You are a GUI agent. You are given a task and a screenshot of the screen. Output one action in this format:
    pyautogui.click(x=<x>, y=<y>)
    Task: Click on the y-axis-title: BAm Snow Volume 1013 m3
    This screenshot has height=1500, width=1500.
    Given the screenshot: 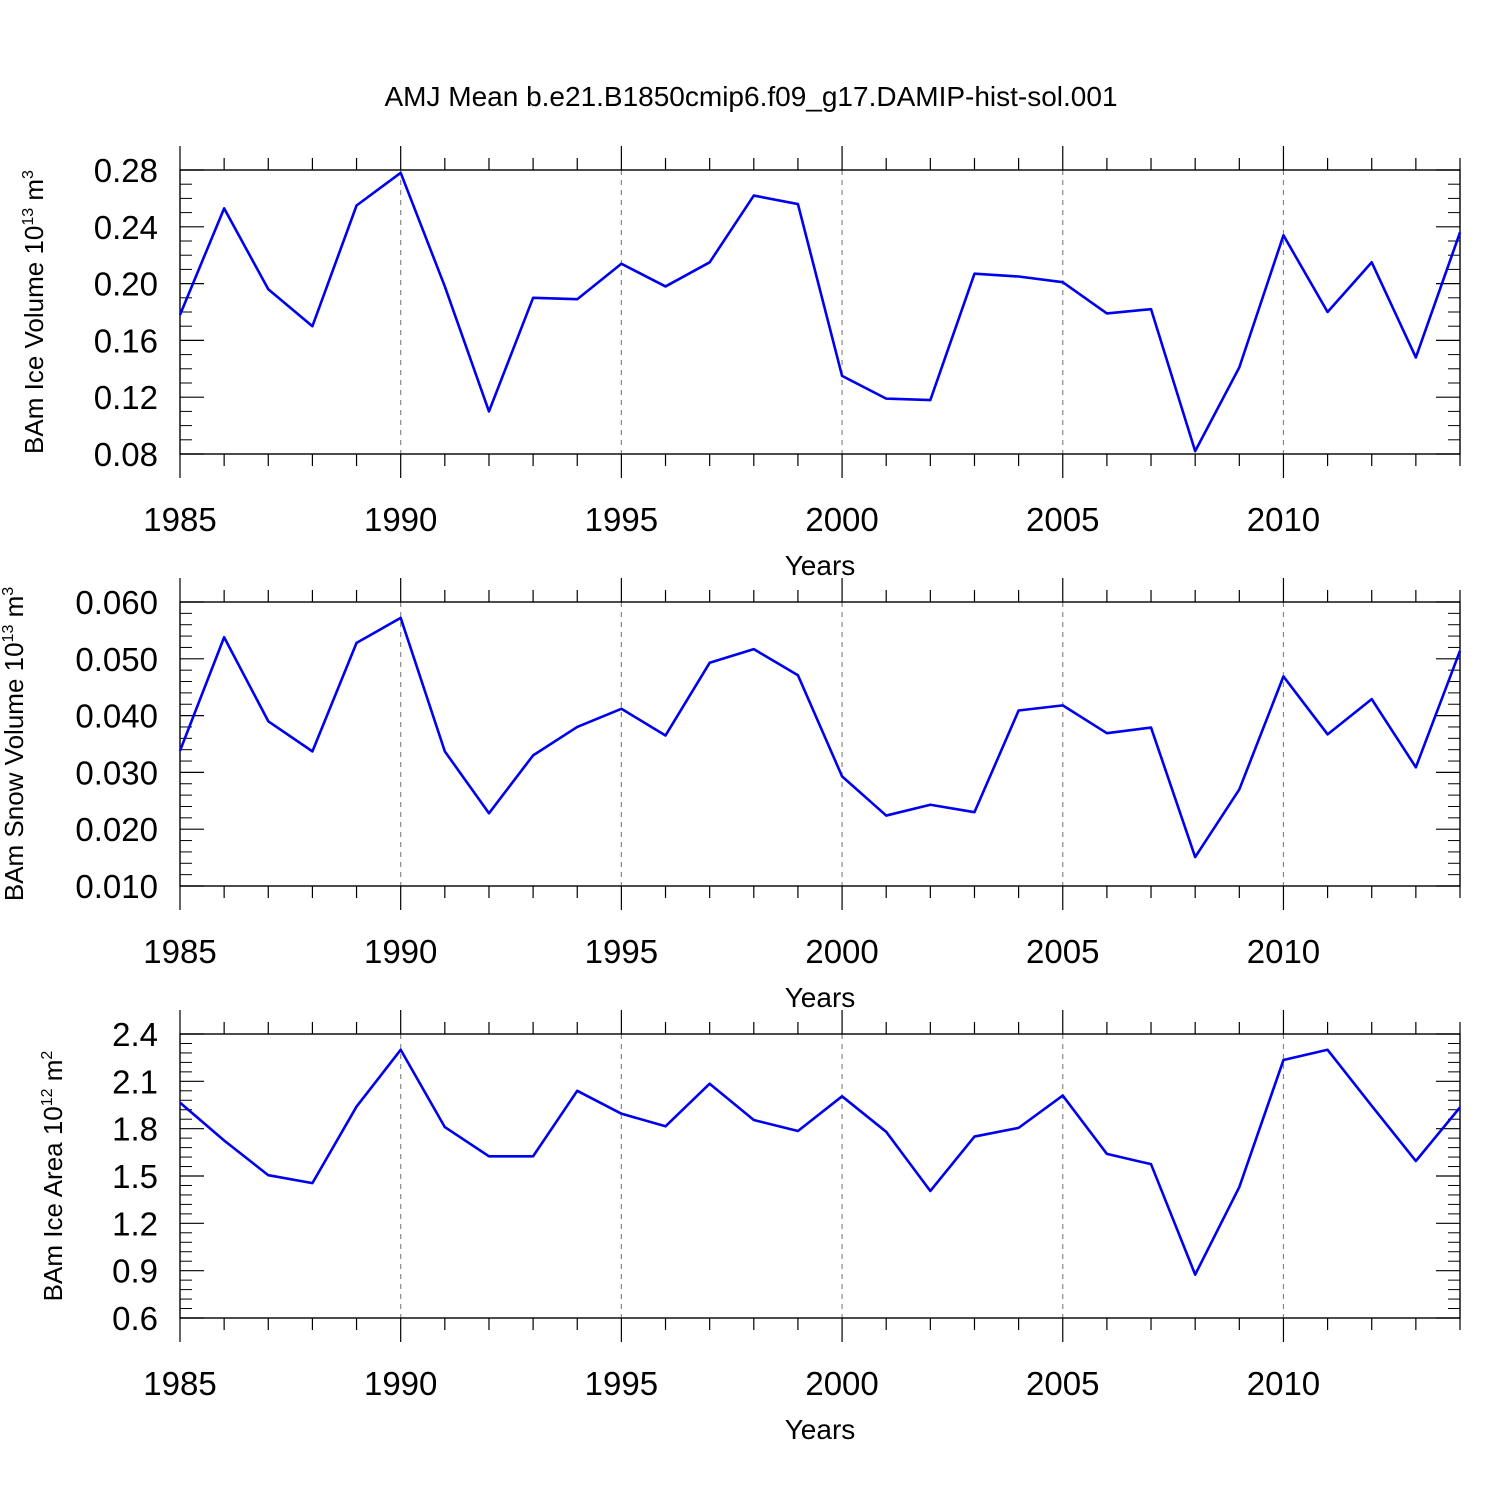 What is the action you would take?
    pyautogui.click(x=14, y=744)
    